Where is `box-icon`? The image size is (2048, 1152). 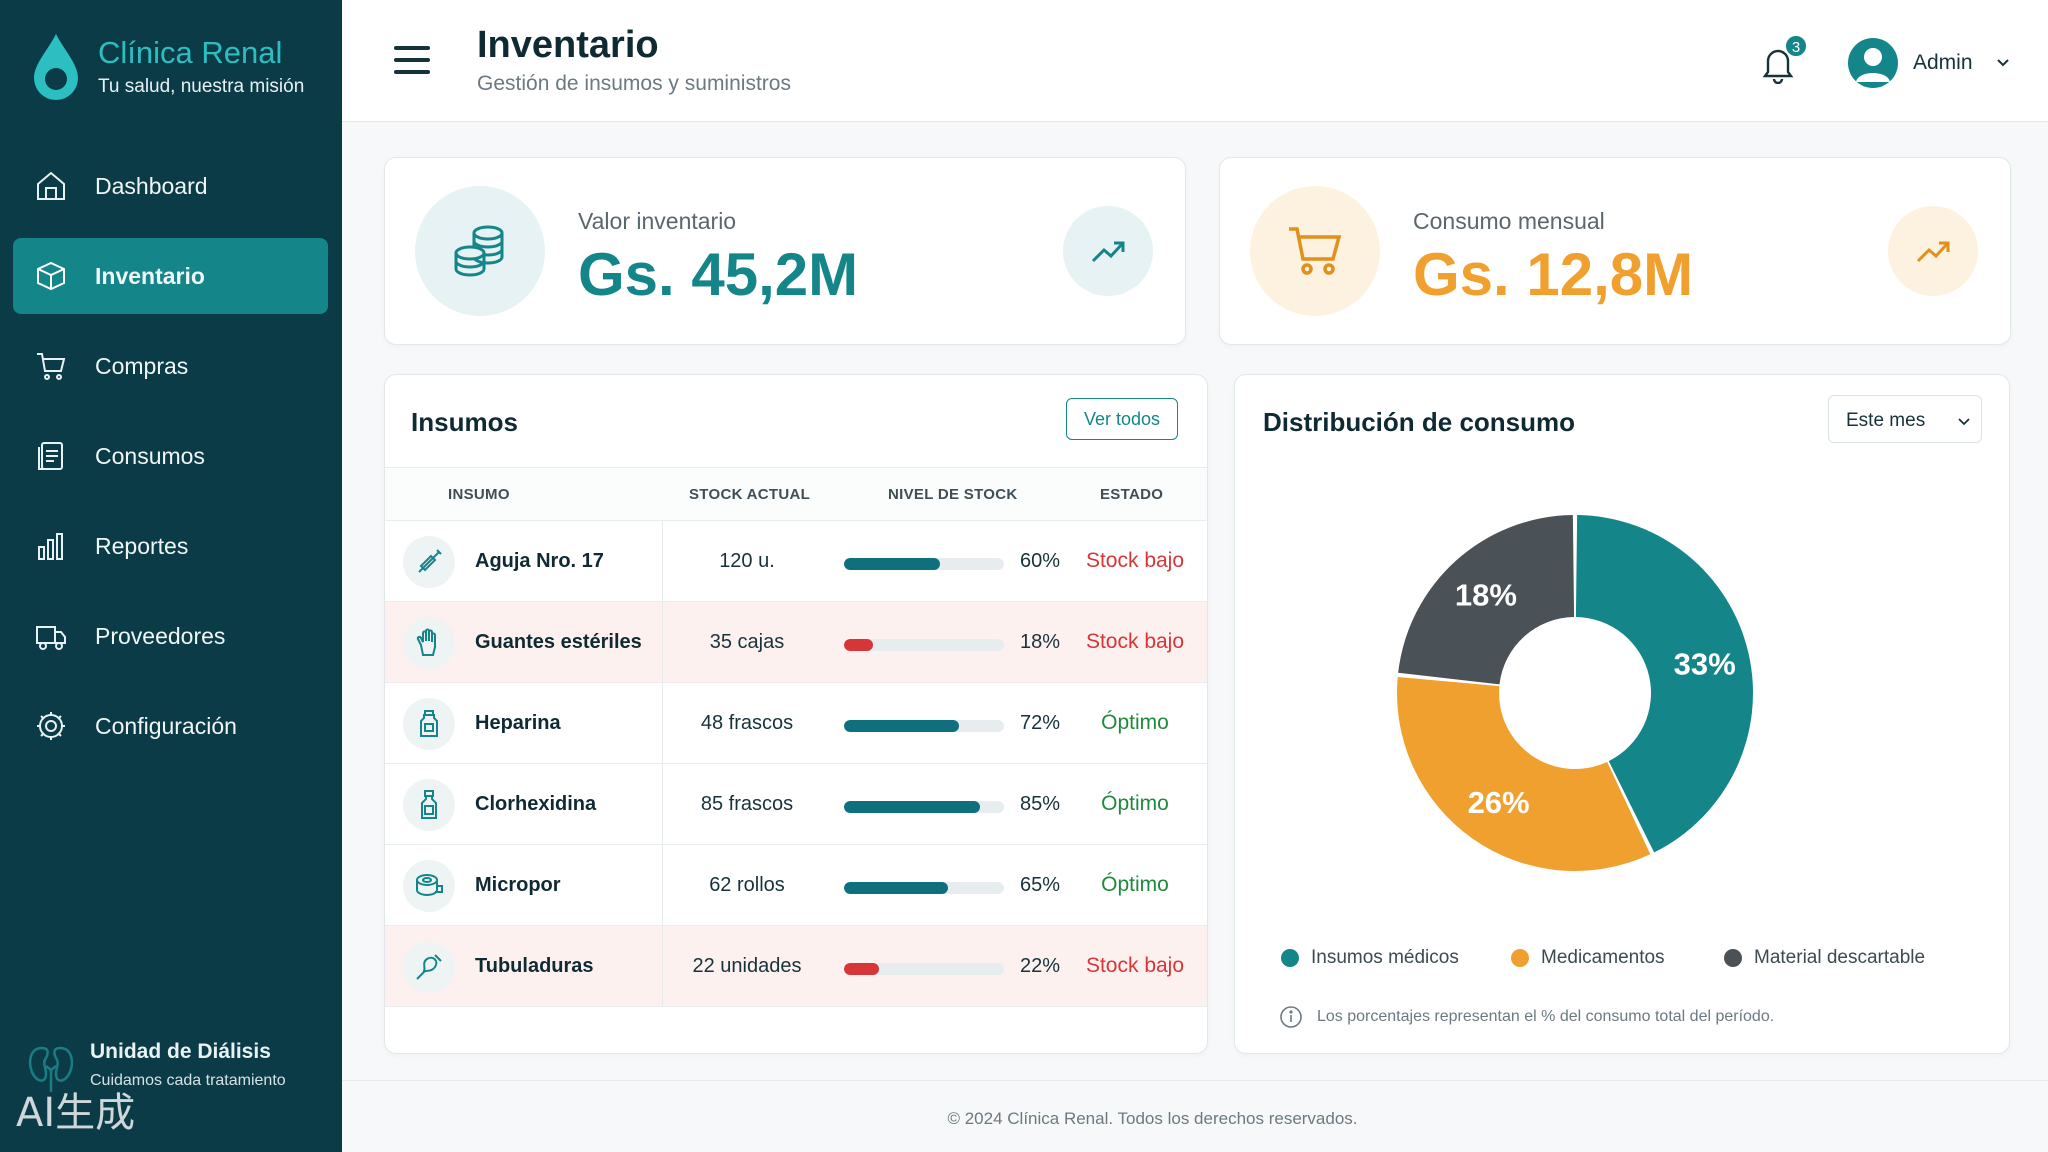 box-icon is located at coordinates (51, 276).